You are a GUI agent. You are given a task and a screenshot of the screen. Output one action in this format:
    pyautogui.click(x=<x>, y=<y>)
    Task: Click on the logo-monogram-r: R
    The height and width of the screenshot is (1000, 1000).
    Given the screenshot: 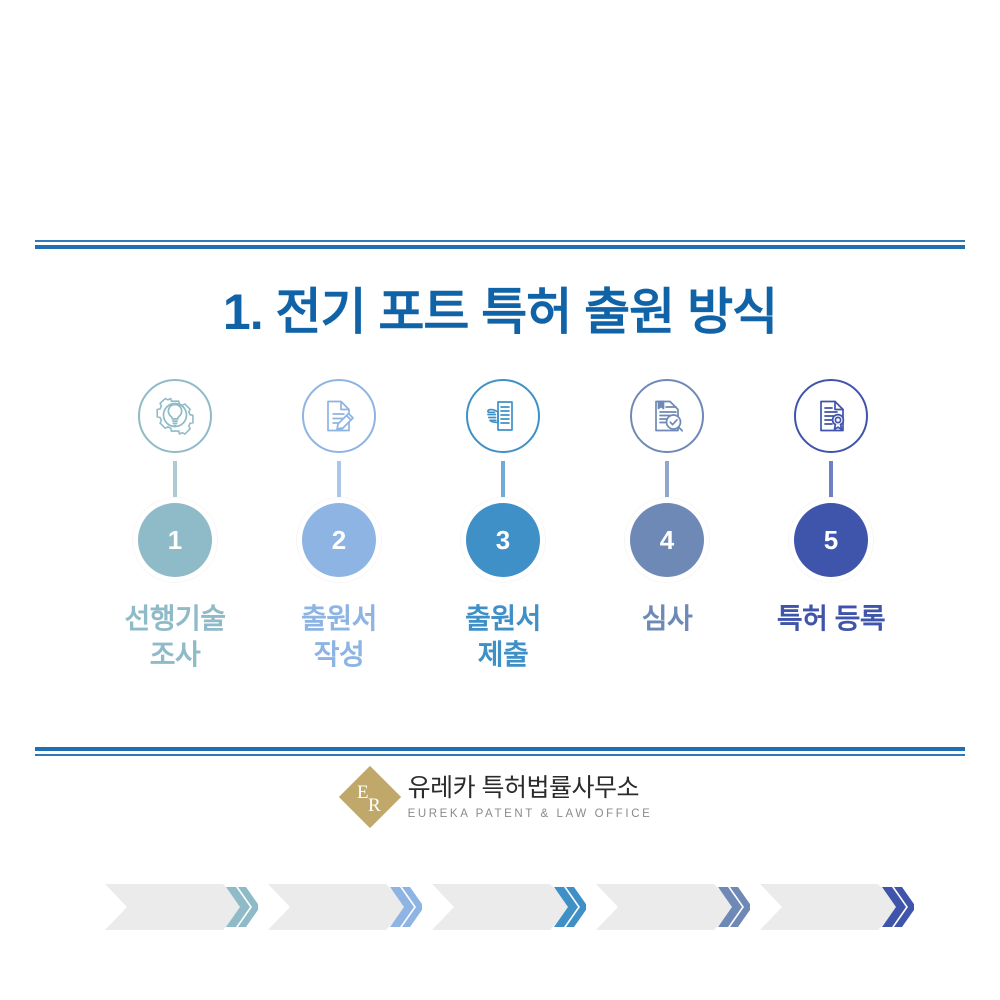 What is the action you would take?
    pyautogui.click(x=374, y=806)
    